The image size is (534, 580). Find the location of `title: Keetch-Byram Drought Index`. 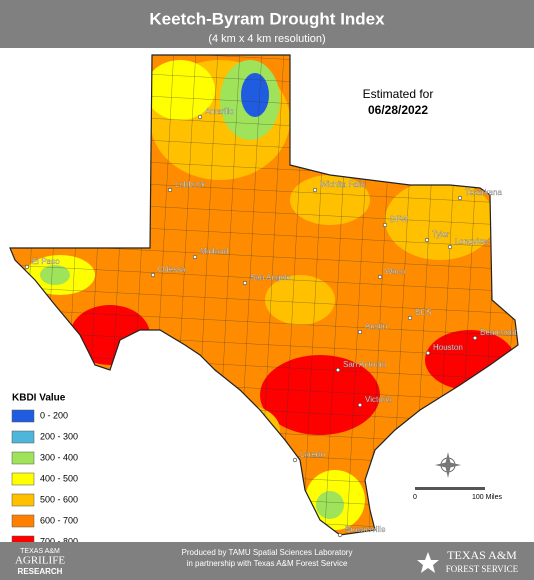

title: Keetch-Byram Drought Index is located at coordinates (267, 18).